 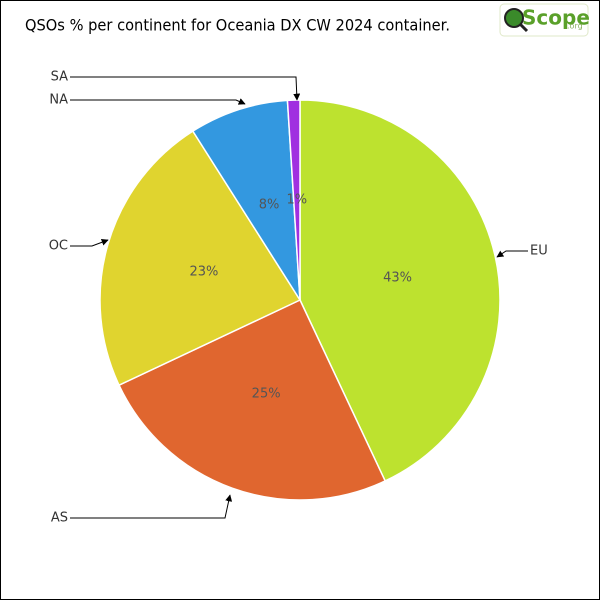 What do you see at coordinates (269, 204) in the screenshot?
I see `slice-label: 8%` at bounding box center [269, 204].